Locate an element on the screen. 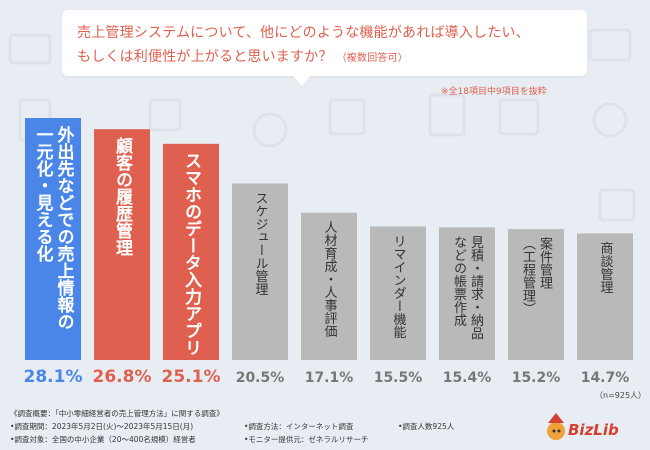 The width and height of the screenshot is (650, 450). value-label-5: 17.1% is located at coordinates (329, 378).